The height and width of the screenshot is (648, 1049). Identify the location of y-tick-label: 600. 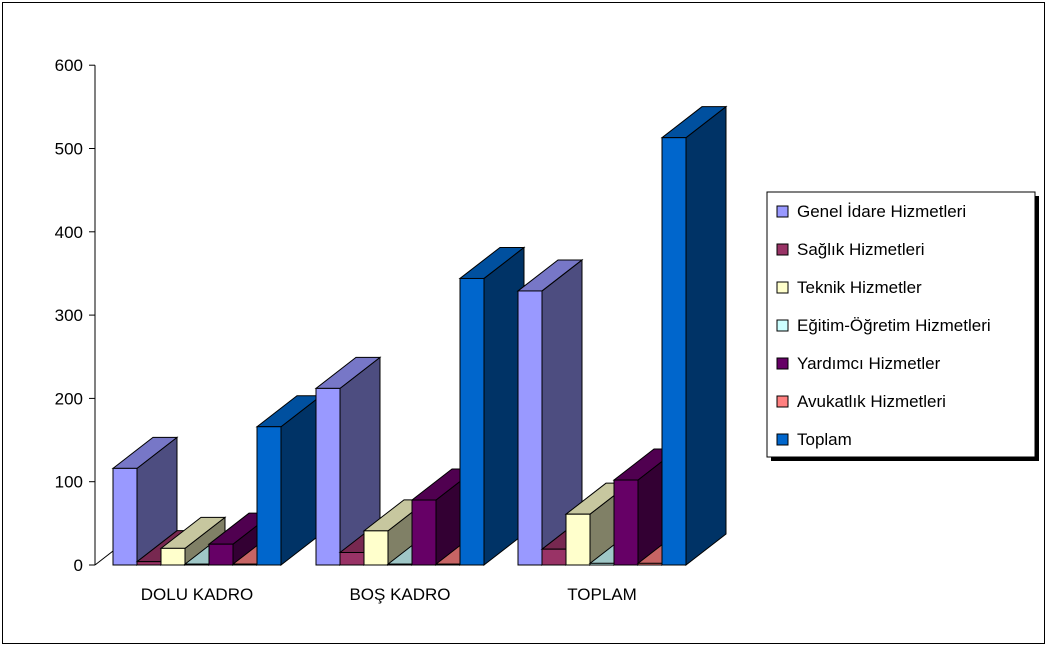
(69, 65).